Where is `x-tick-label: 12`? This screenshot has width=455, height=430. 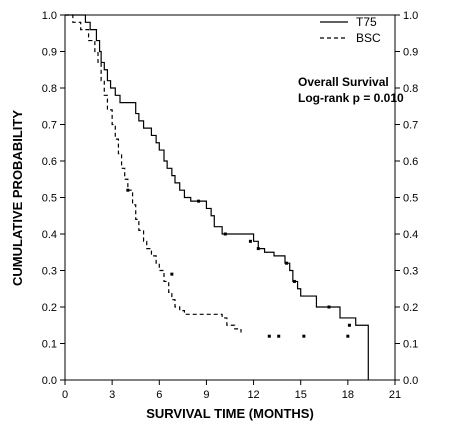
x-tick-label: 12 is located at coordinates (253, 395).